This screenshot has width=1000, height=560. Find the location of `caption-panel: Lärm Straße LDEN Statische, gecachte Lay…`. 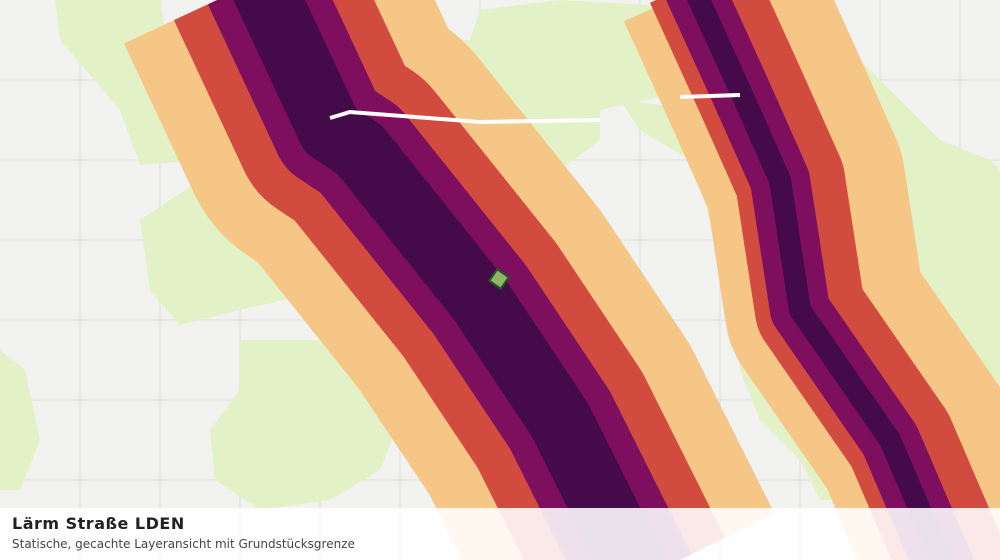

caption-panel: Lärm Straße LDEN Statische, gecachte Lay… is located at coordinates (500, 534).